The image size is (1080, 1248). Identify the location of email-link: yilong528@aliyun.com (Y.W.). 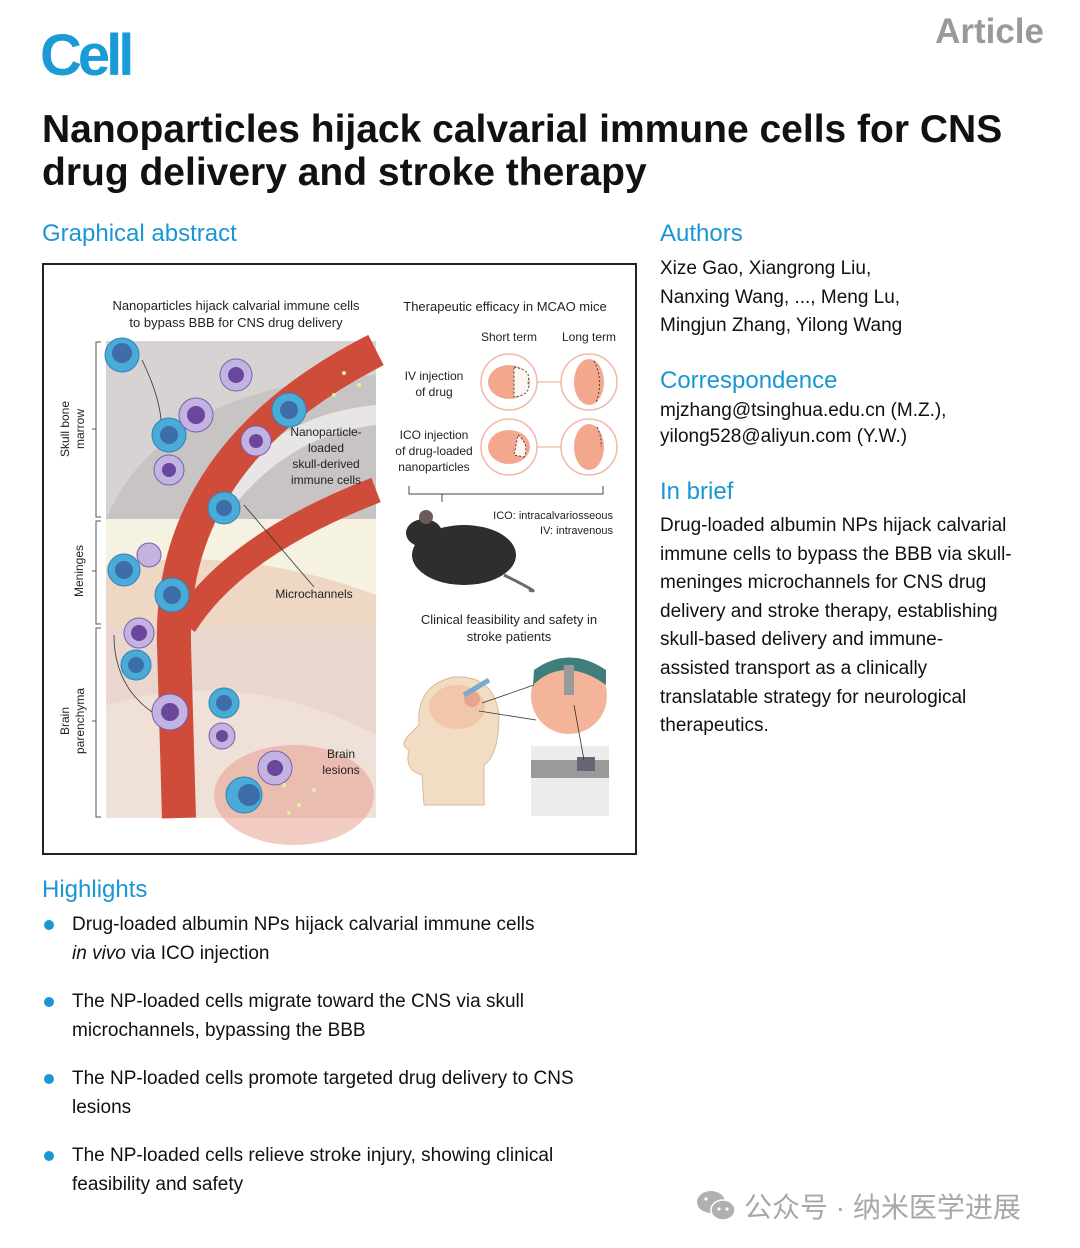
(784, 436).